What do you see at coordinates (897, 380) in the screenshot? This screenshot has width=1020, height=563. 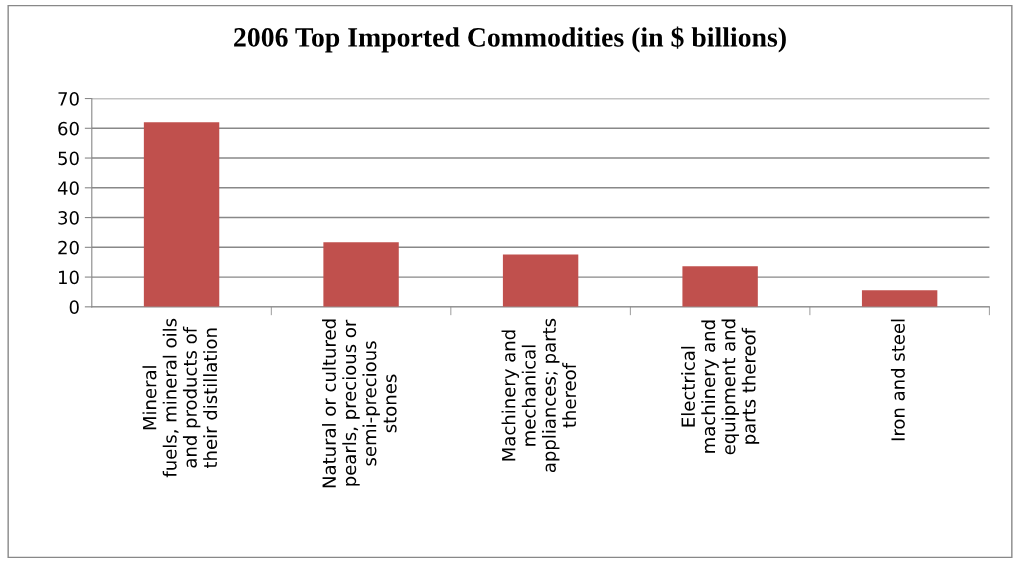 I see `x-tick-label: Iron and steel` at bounding box center [897, 380].